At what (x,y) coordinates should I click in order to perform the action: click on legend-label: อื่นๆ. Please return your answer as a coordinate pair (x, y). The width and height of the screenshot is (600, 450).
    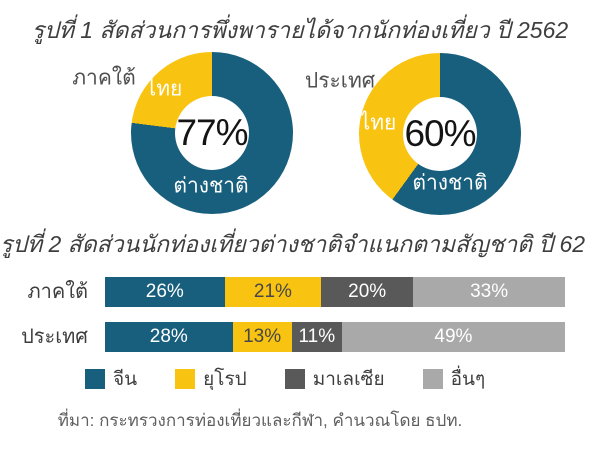
    Looking at the image, I should click on (468, 379).